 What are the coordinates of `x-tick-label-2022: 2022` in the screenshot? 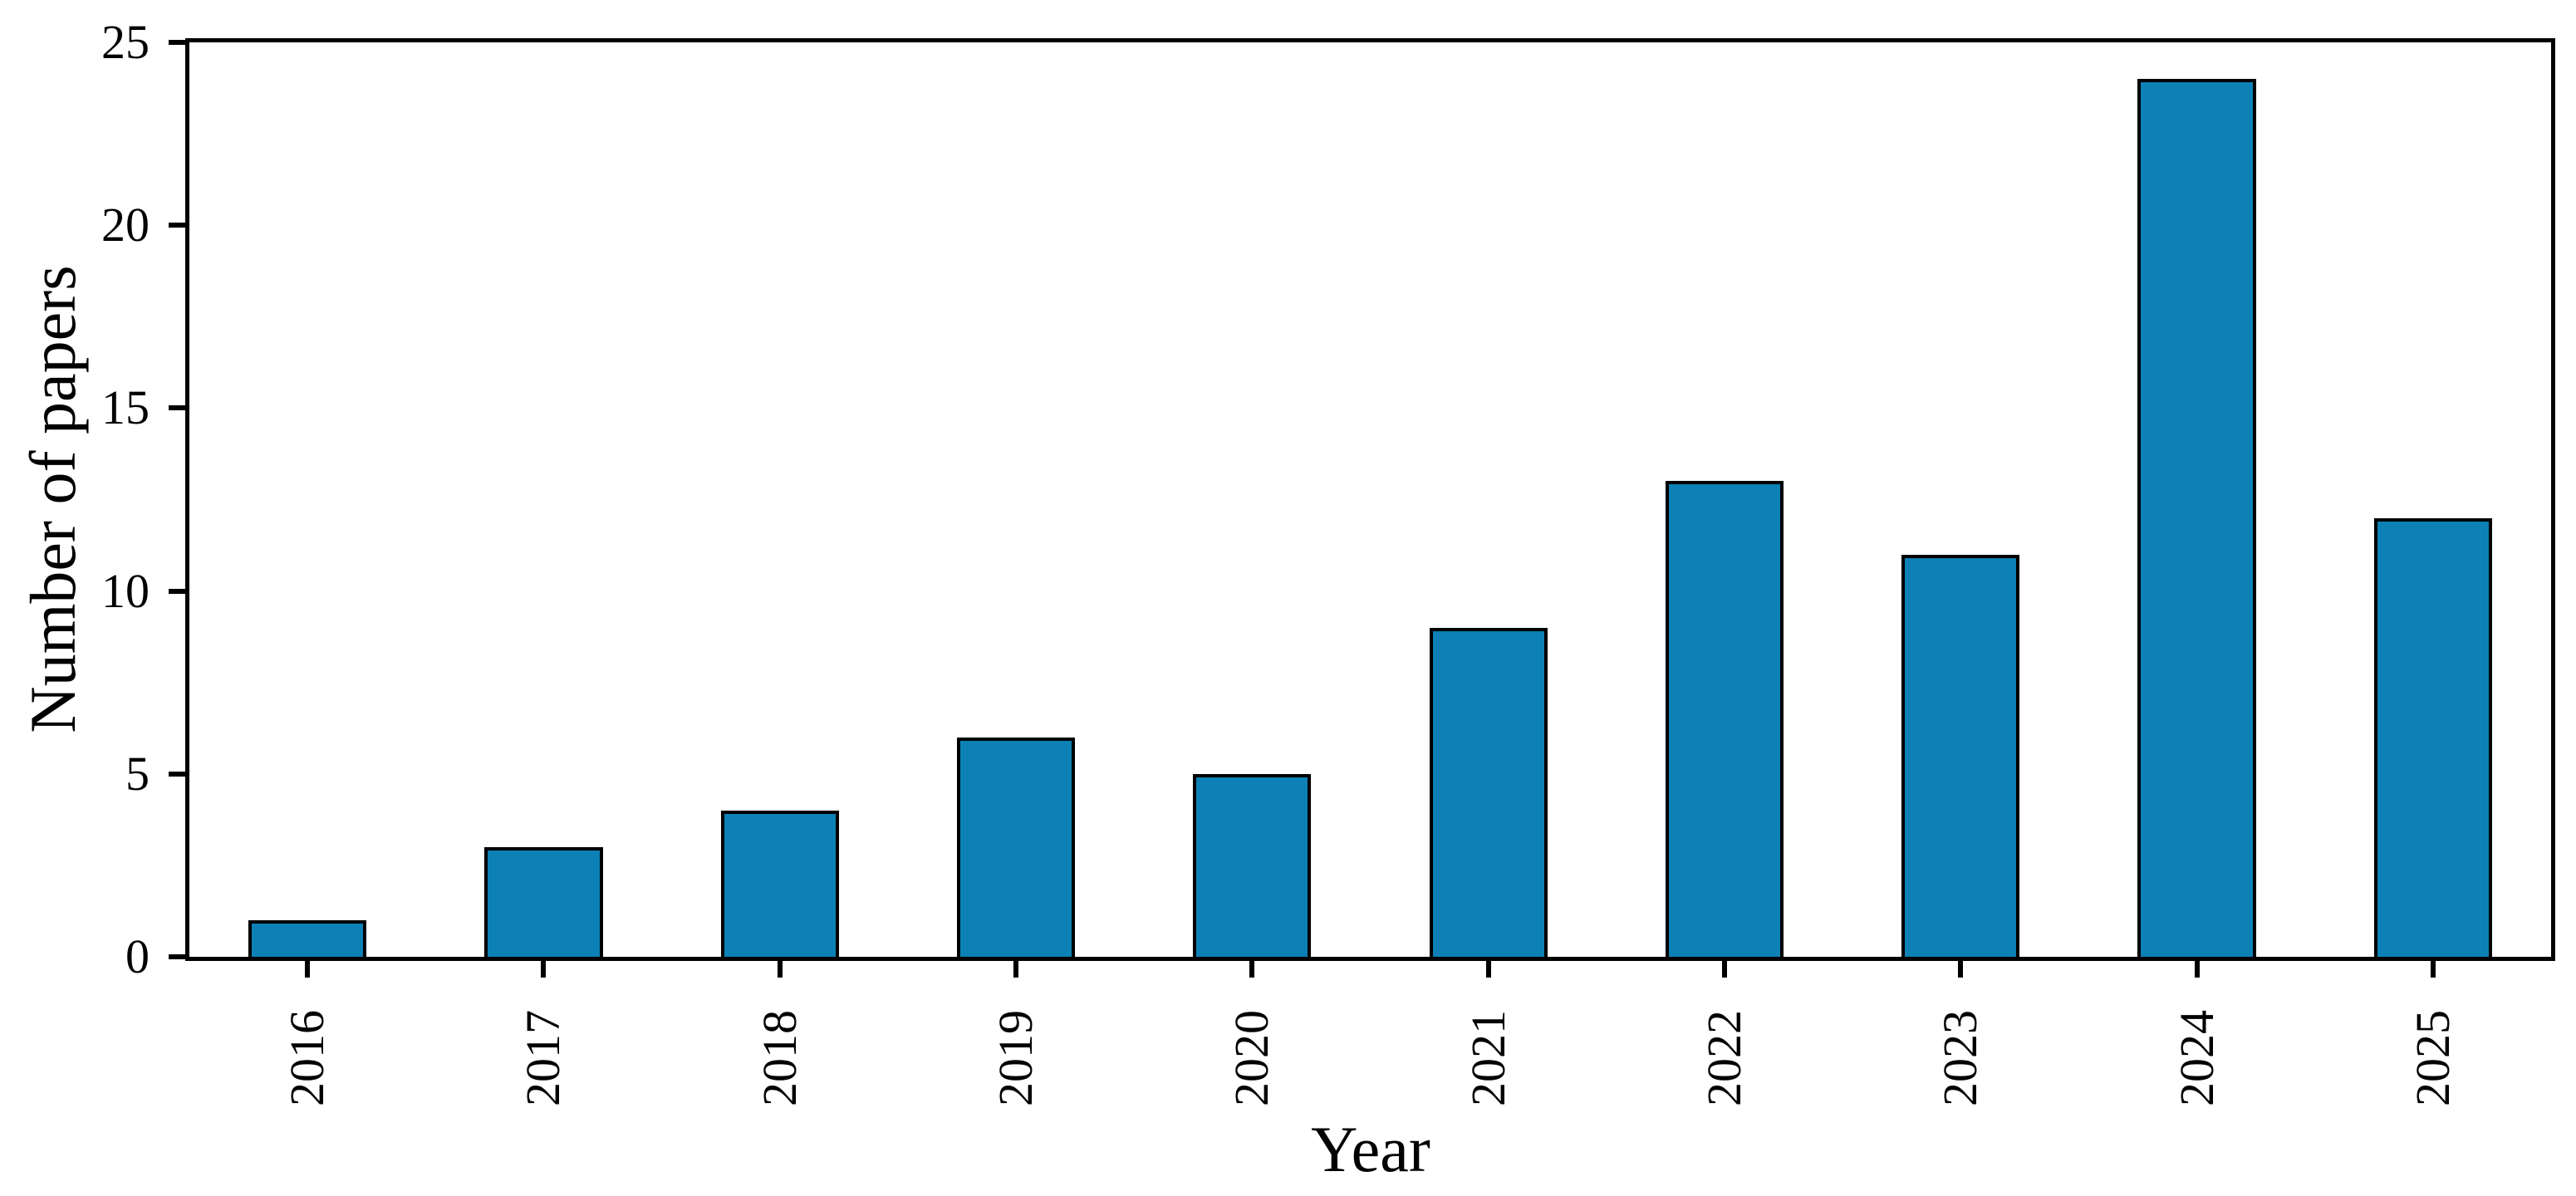 It's located at (1723, 1058).